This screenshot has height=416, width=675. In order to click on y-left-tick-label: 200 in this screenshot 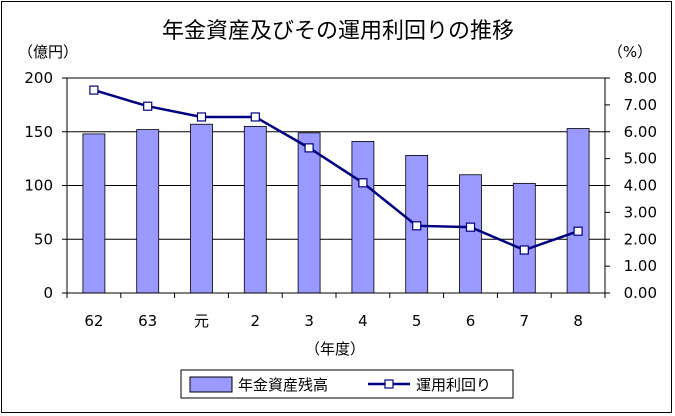, I will do `click(38, 78)`.